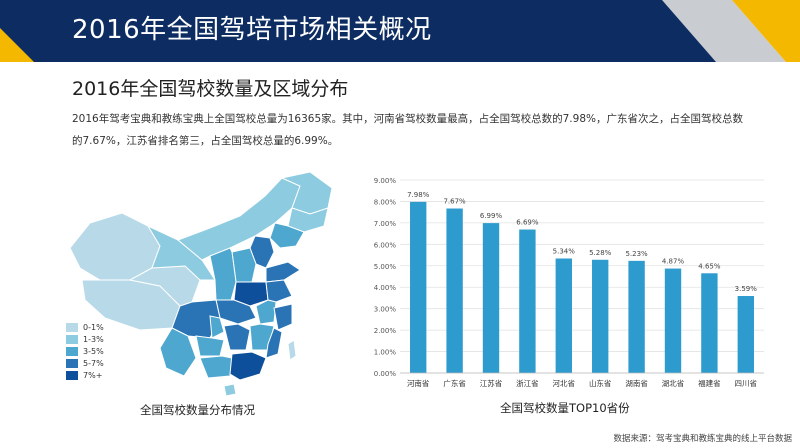 The height and width of the screenshot is (448, 800). I want to click on header-background, so click(400, 31).